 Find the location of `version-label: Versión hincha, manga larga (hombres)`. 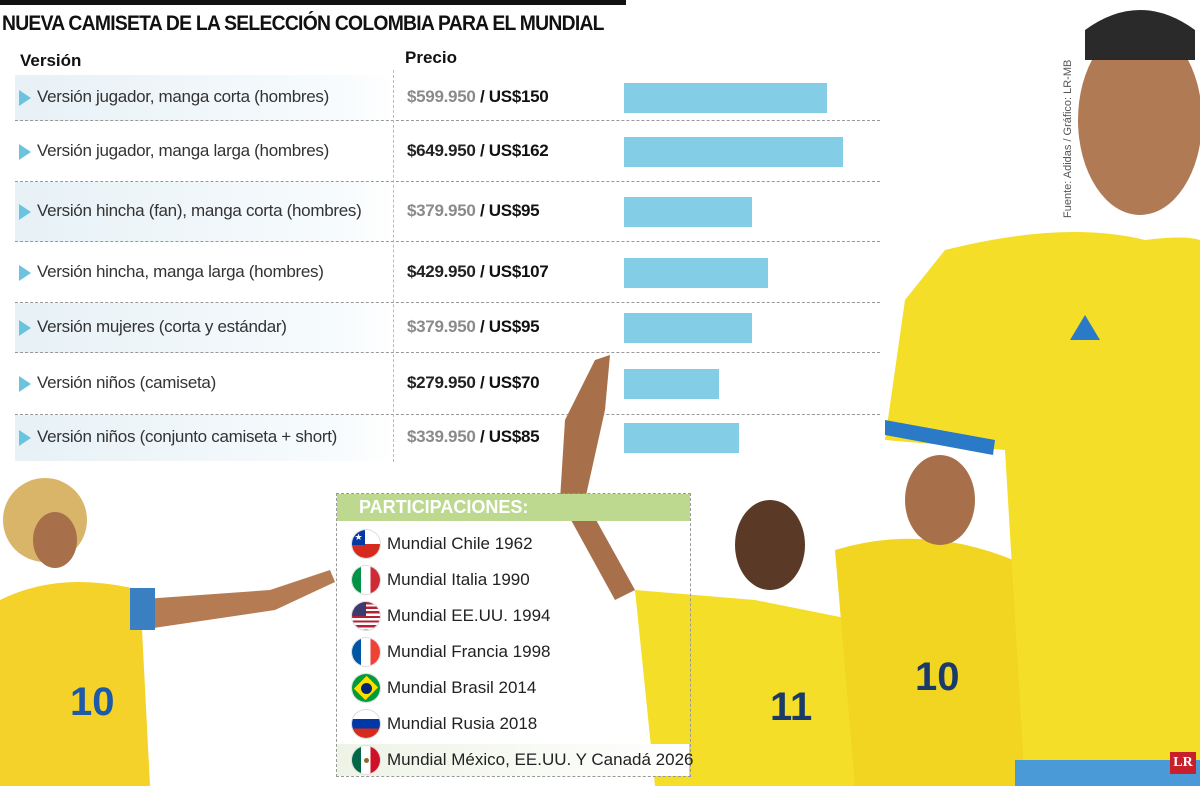

version-label: Versión hincha, manga larga (hombres) is located at coordinates (180, 271).